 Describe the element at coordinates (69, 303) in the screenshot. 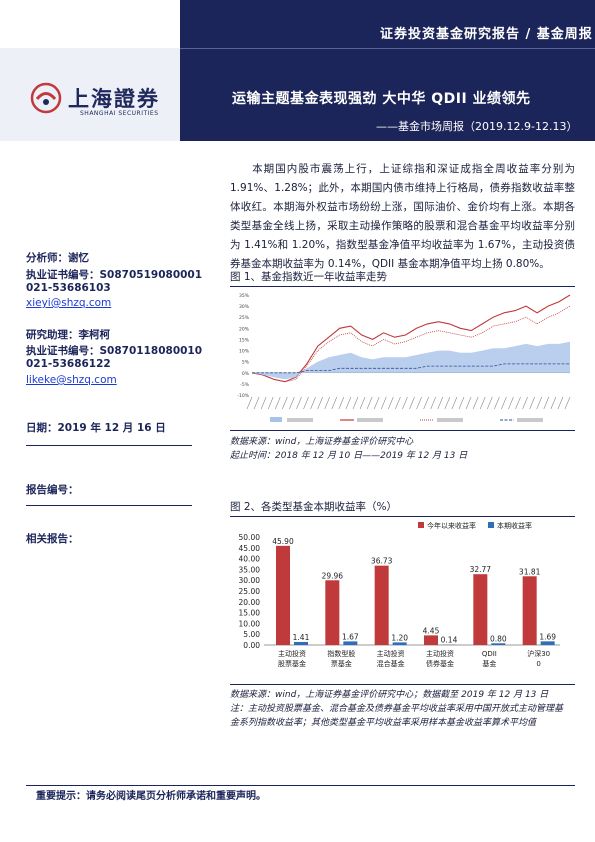

I see `analyst-email-link: xieyi@shzq.com` at that location.